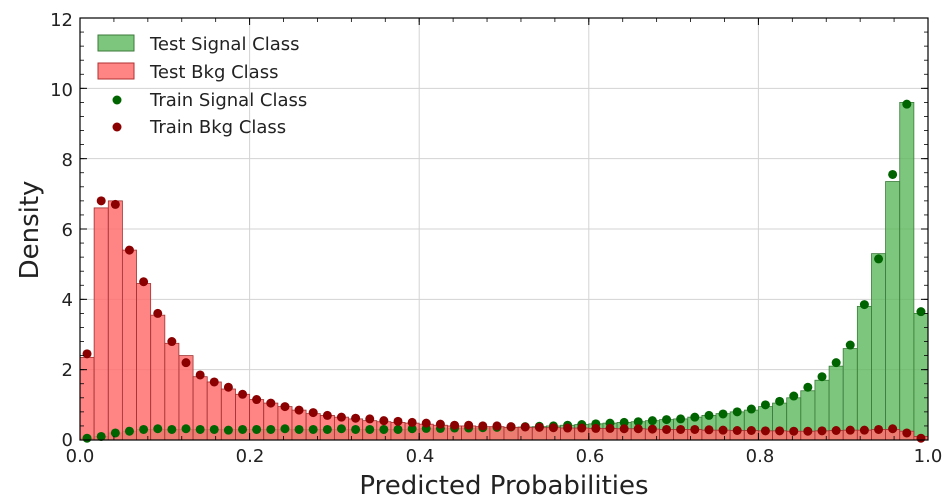 This screenshot has height=498, width=946. I want to click on x-tick-label-5: 1.0, so click(928, 456).